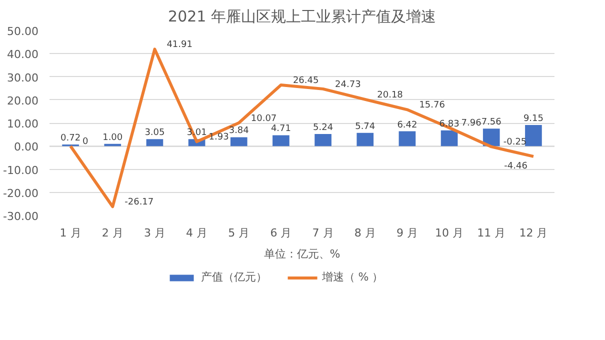  I want to click on y-tick-label: 10.00, so click(23, 124).